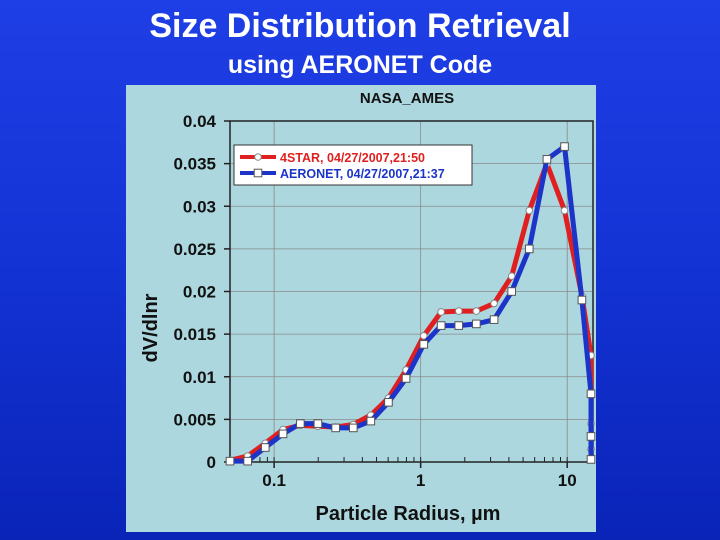 The width and height of the screenshot is (720, 540). Describe the element at coordinates (194, 419) in the screenshot. I see `y-tick-label: 0.005` at that location.